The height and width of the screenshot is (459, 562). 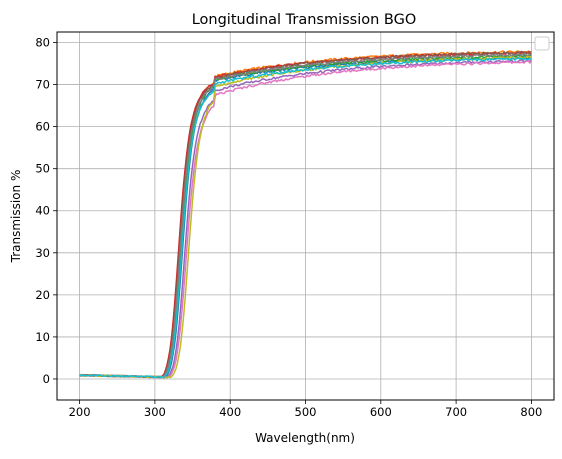 I want to click on y-tick-label: 60, so click(x=42, y=127).